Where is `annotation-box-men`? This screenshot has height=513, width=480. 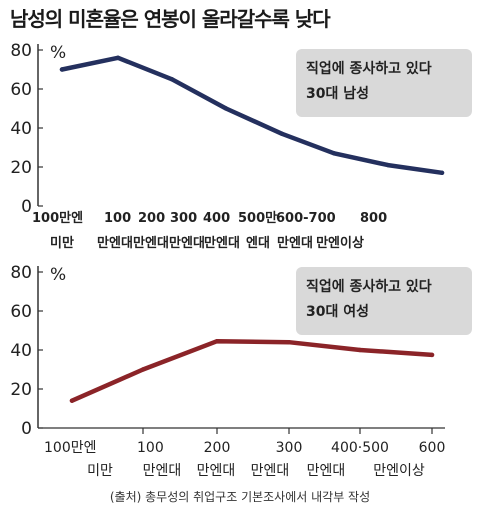 annotation-box-men is located at coordinates (384, 83).